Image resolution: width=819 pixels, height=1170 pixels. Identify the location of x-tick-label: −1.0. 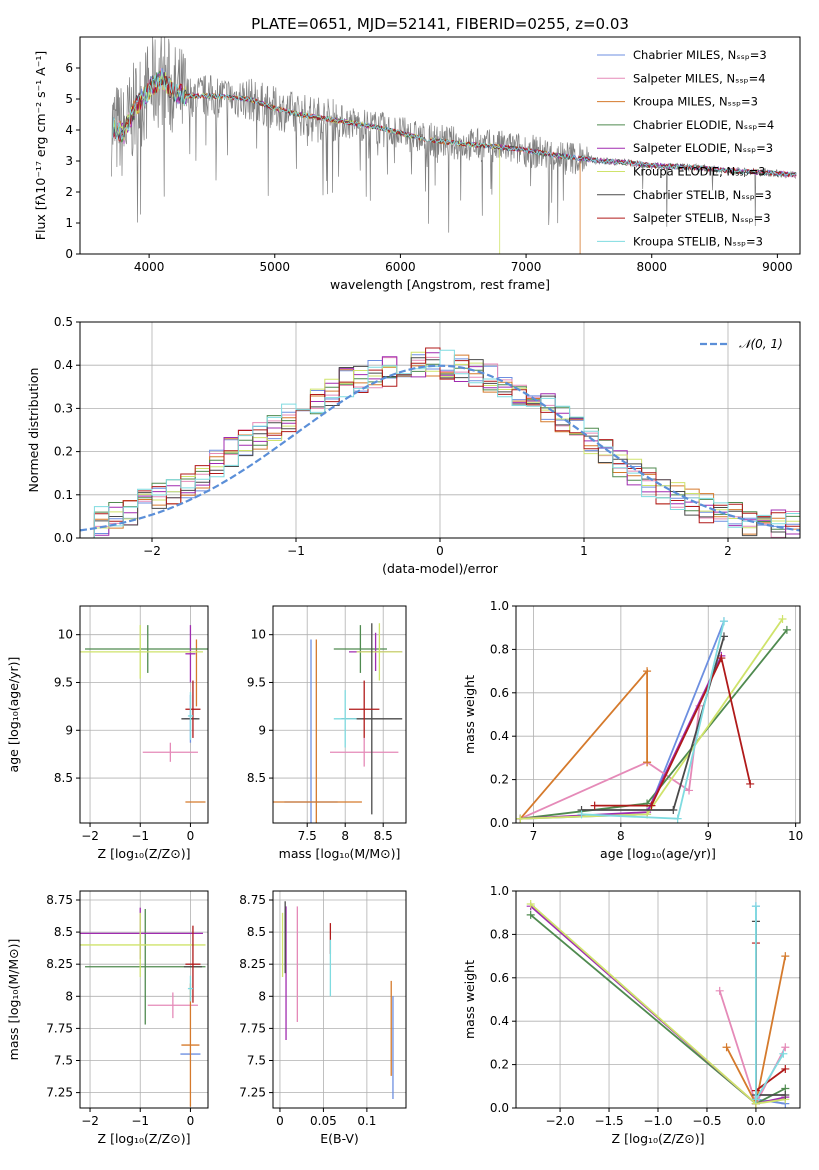
(657, 1121).